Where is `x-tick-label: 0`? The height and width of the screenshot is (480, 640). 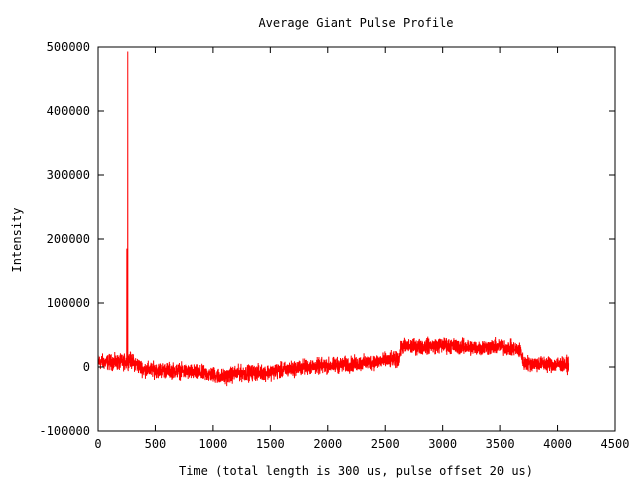 x-tick-label: 0 is located at coordinates (97, 444).